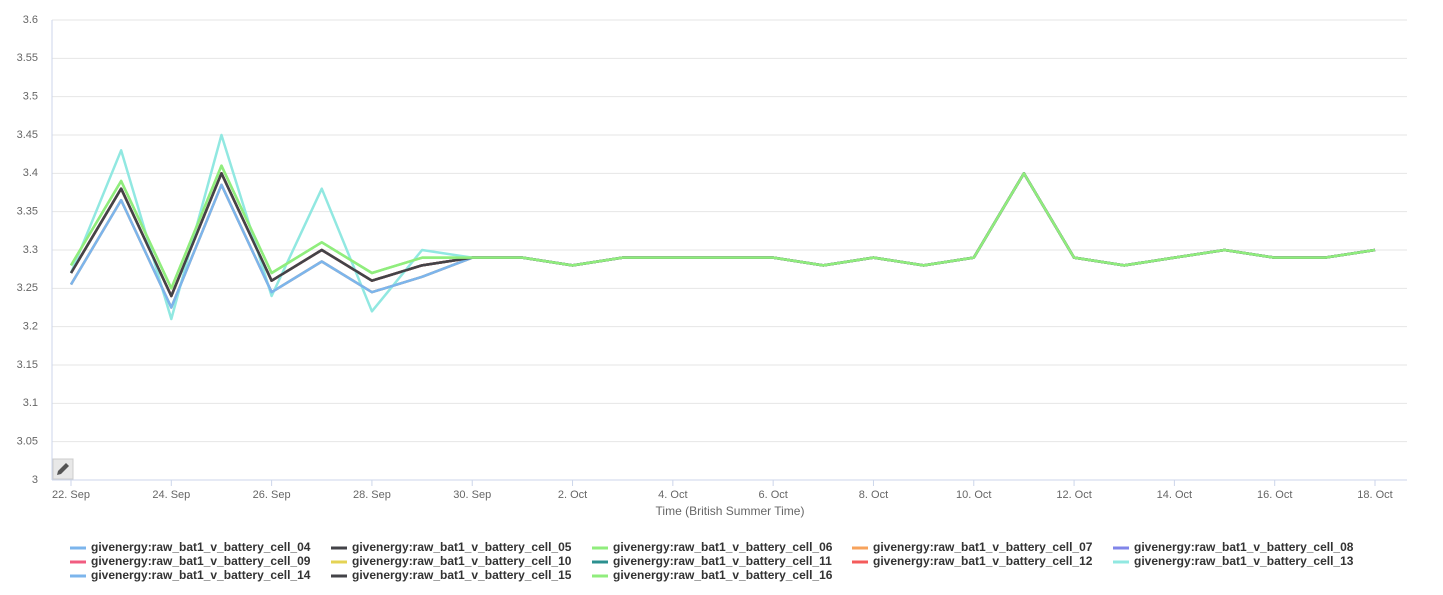 This screenshot has height=595, width=1443. I want to click on legend-text: givenergy:raw_bat1_v_battery_cell_11, so click(722, 561).